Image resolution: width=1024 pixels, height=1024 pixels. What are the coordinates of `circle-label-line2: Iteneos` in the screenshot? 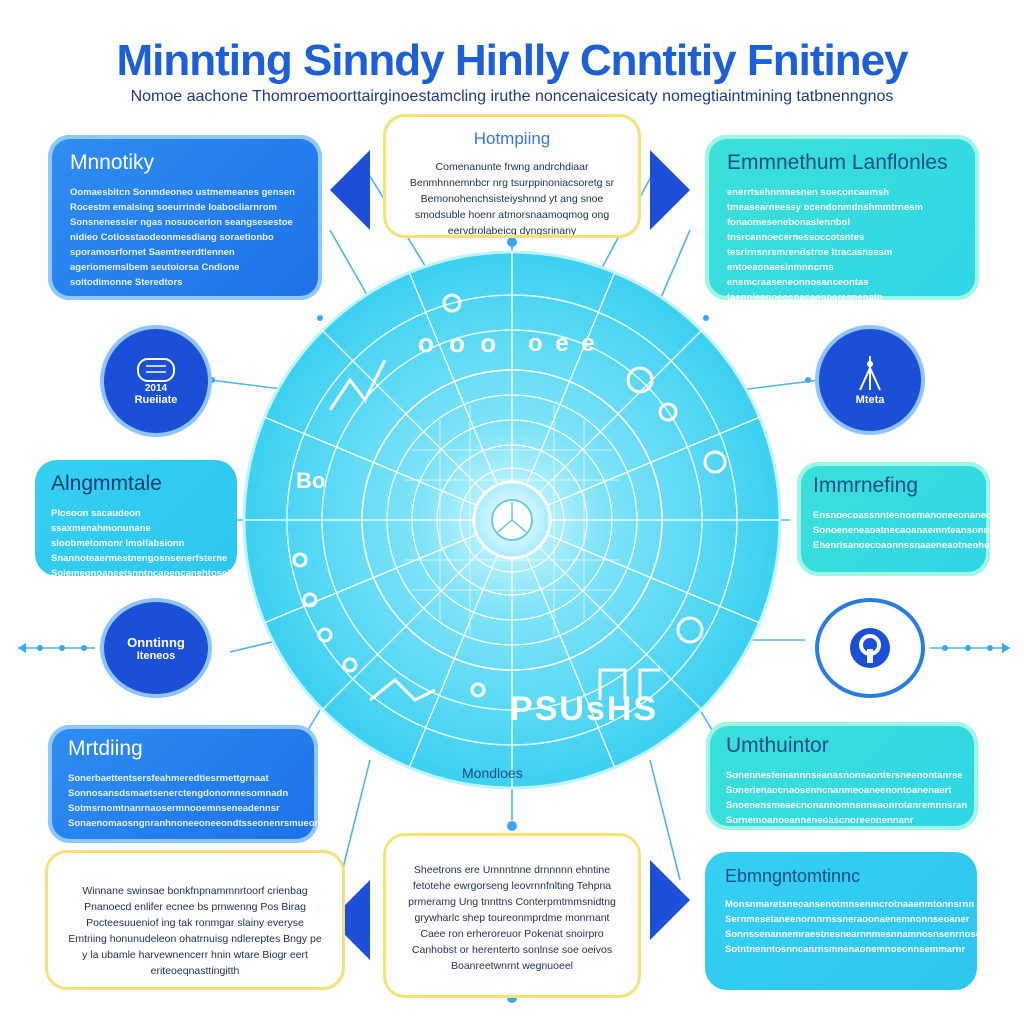 It's located at (156, 655).